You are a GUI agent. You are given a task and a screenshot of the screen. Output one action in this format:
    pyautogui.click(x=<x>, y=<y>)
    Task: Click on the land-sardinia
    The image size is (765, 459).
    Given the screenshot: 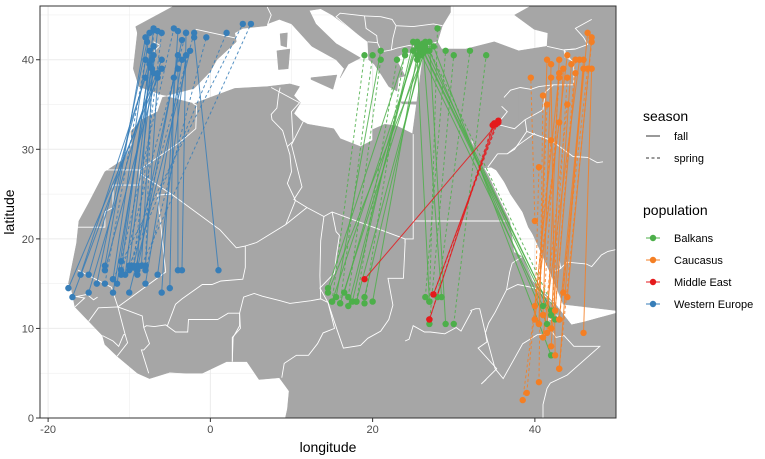 What is the action you would take?
    pyautogui.click(x=283, y=59)
    